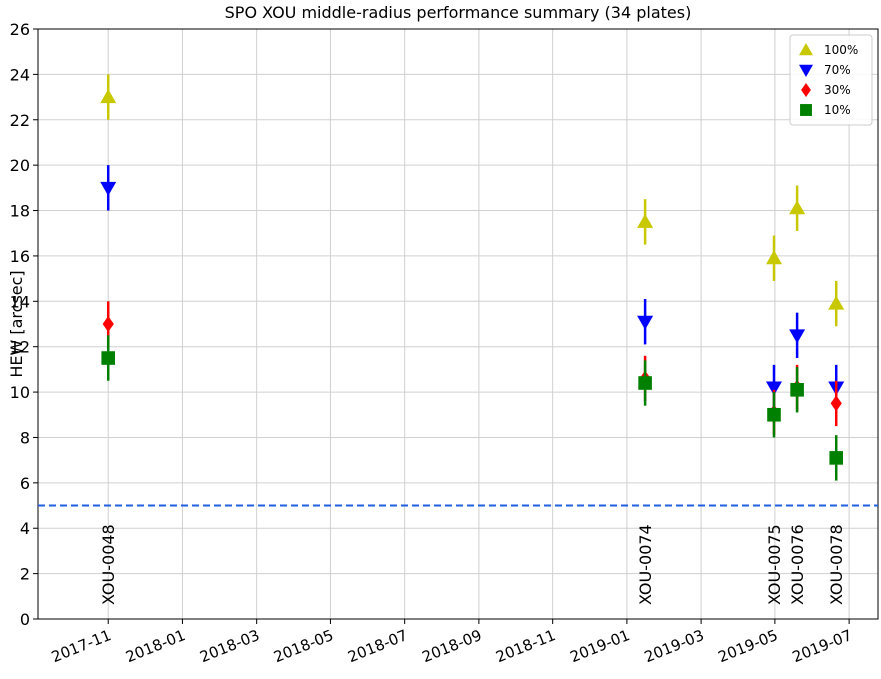  Describe the element at coordinates (20, 347) in the screenshot. I see `y-tick-label: 12` at that location.